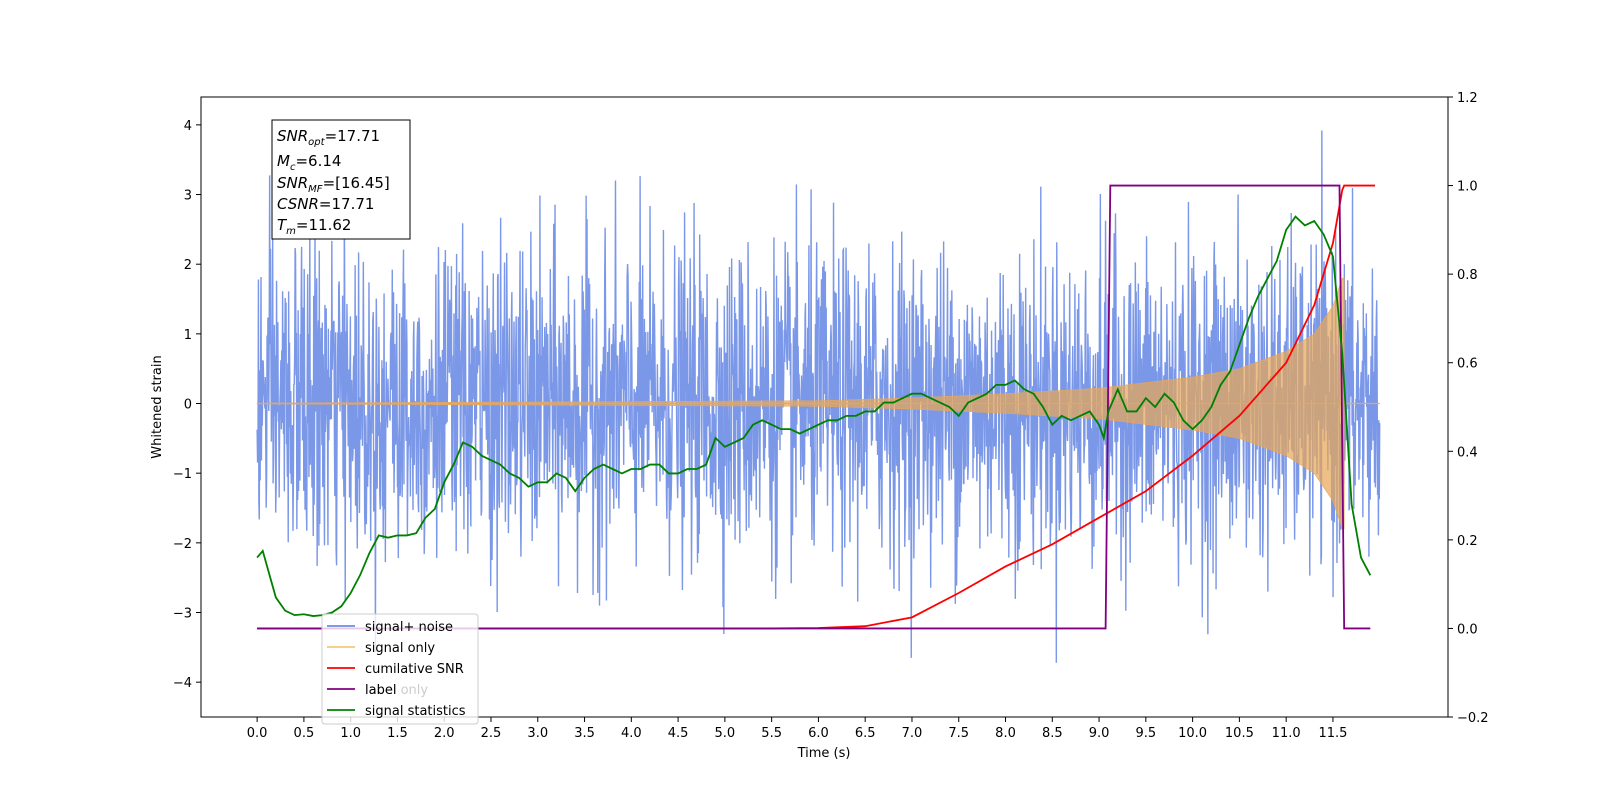  What do you see at coordinates (188, 126) in the screenshot?
I see `y-left-tick-label: 4` at bounding box center [188, 126].